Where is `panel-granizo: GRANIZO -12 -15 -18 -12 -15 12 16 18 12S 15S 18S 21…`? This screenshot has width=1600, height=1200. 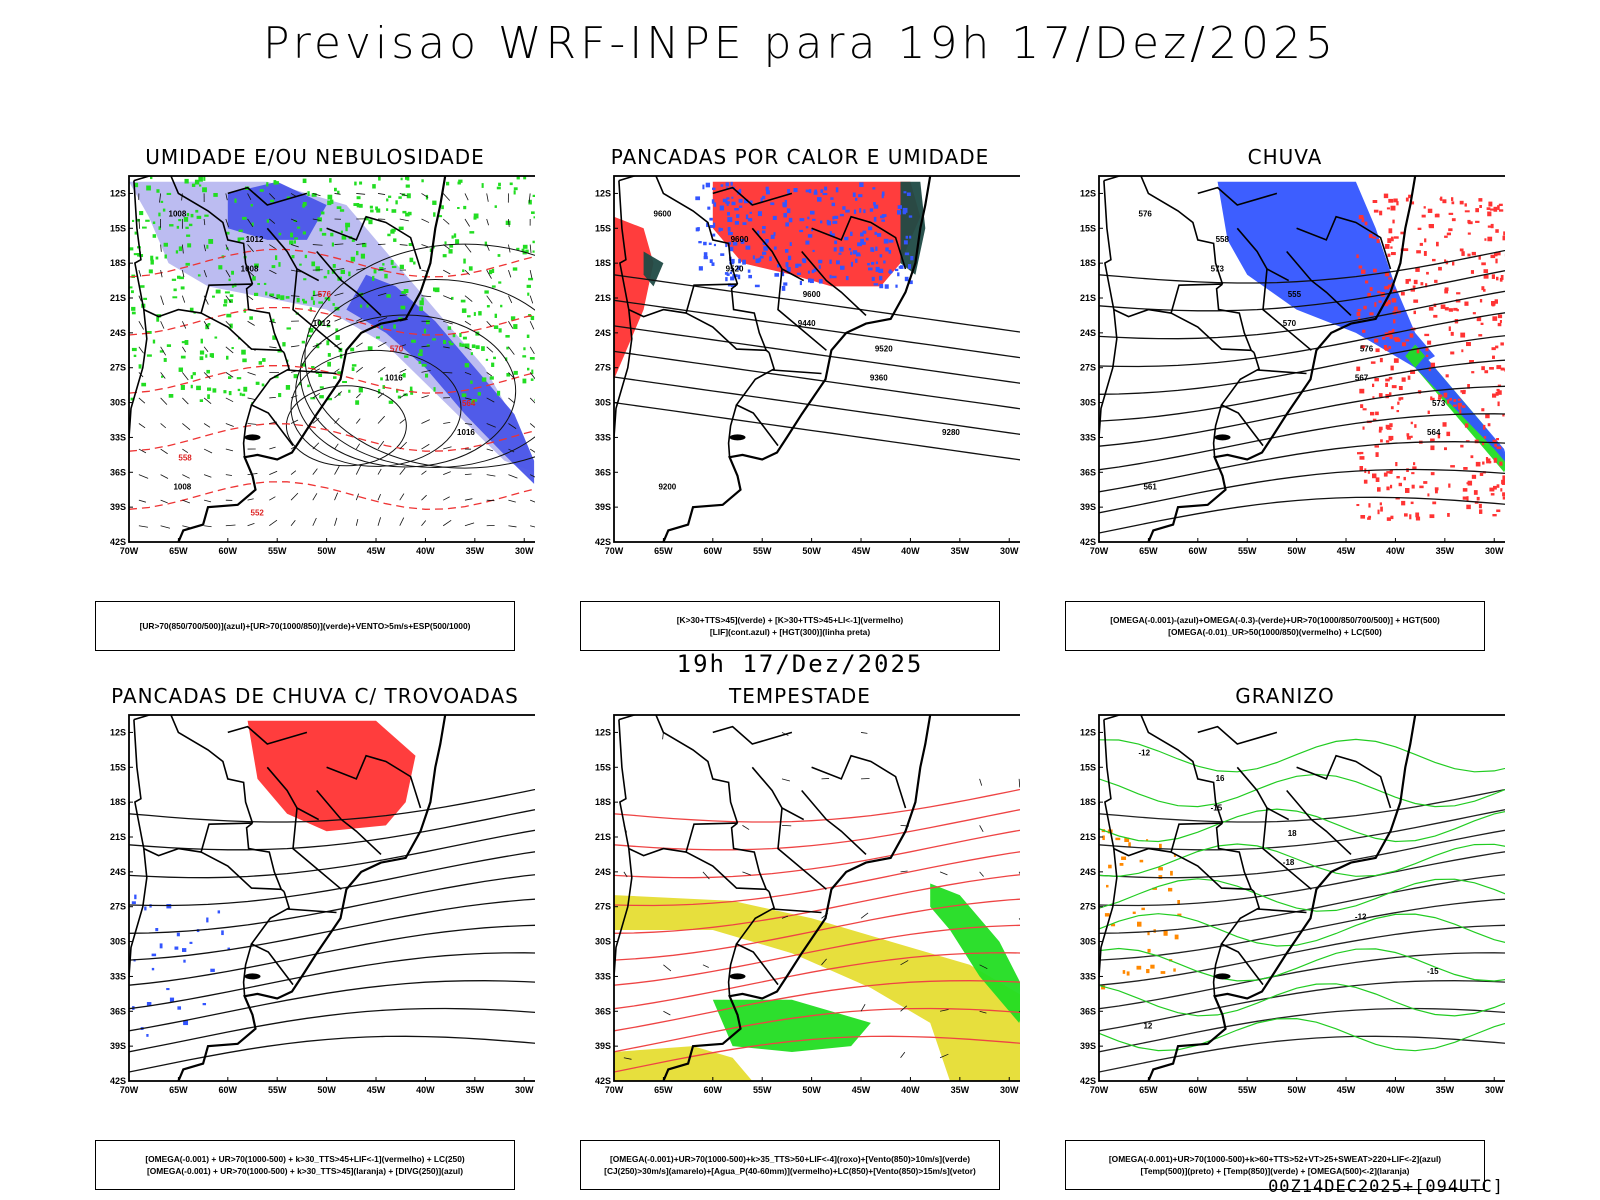 panel-granizo: GRANIZO -12 -15 -18 -12 -15 12 16 18 12S 15S 18S 21… is located at coordinates (1285, 939).